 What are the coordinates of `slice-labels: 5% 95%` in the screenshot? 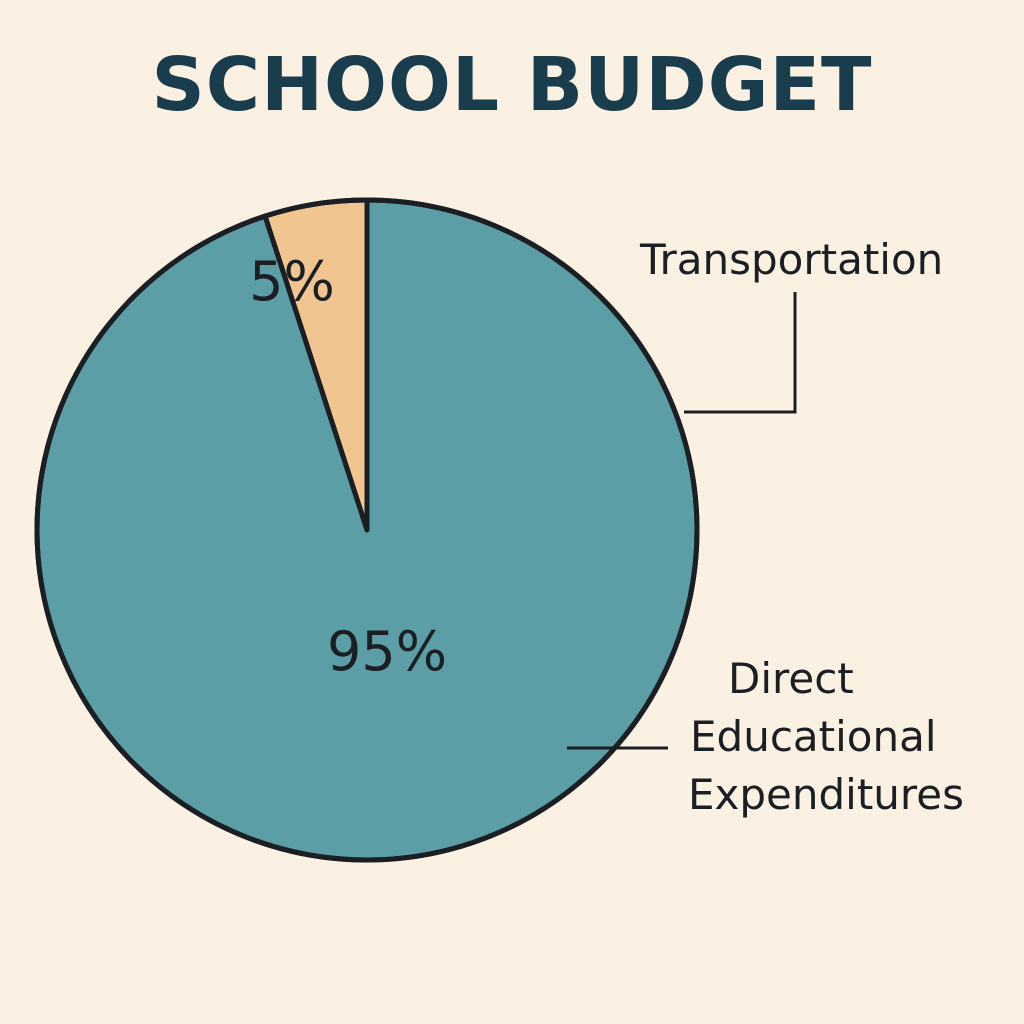 It's located at (348, 466).